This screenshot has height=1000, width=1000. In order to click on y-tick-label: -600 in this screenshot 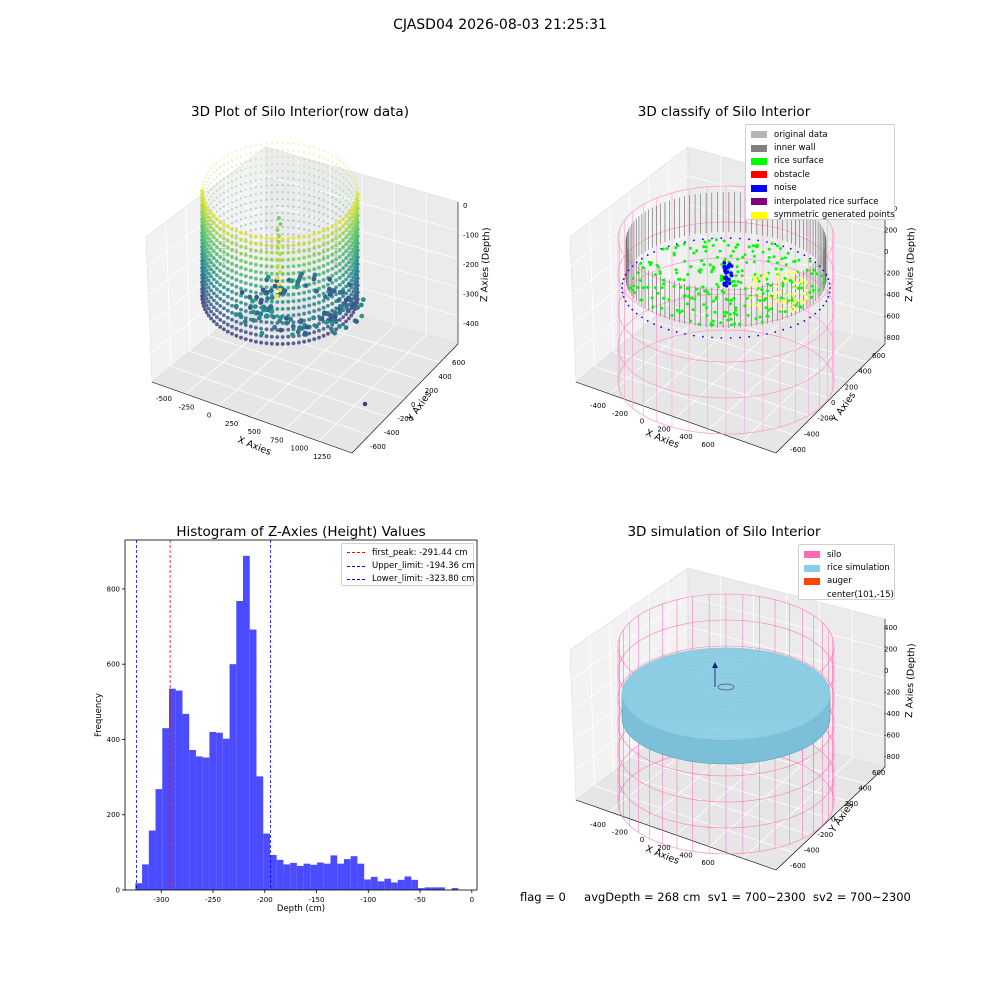, I will do `click(798, 450)`.